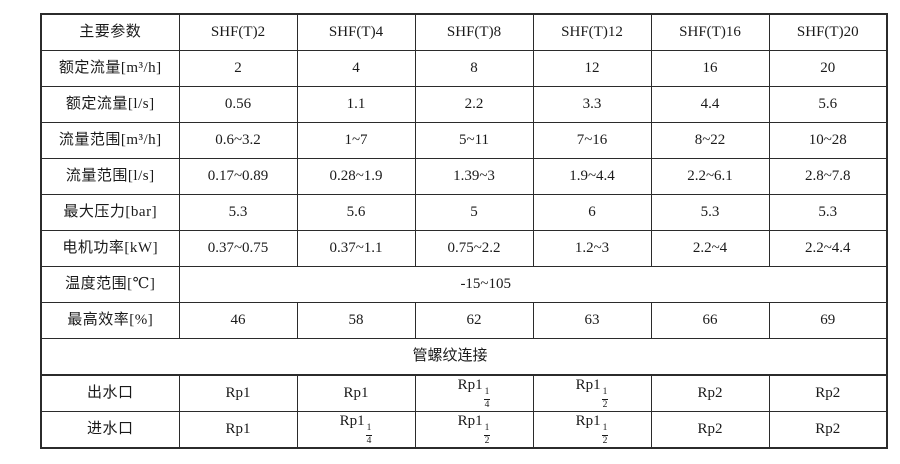 The image size is (900, 464). I want to click on value-cell: 1.1, so click(356, 104).